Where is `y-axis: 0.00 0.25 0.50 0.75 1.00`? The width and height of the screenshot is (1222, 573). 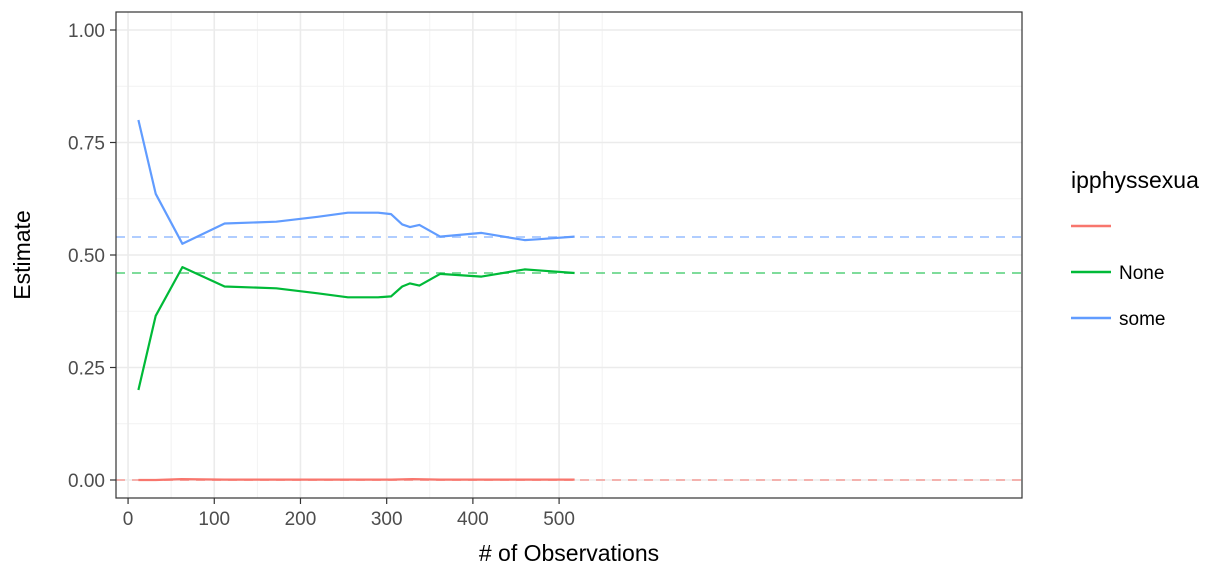 y-axis: 0.00 0.25 0.50 0.75 1.00 is located at coordinates (92, 256).